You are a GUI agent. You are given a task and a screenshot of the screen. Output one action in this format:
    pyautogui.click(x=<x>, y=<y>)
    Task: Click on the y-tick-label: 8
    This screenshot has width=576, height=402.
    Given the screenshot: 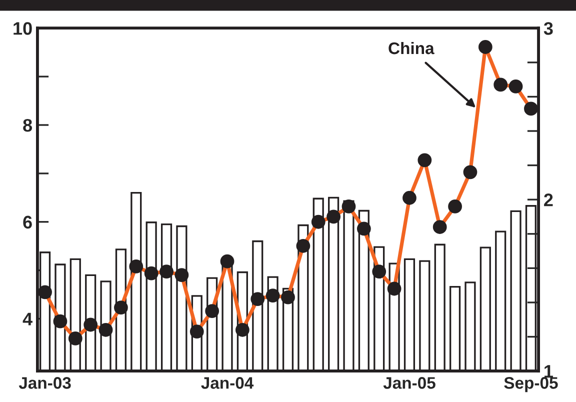 What is the action you would take?
    pyautogui.click(x=27, y=125)
    